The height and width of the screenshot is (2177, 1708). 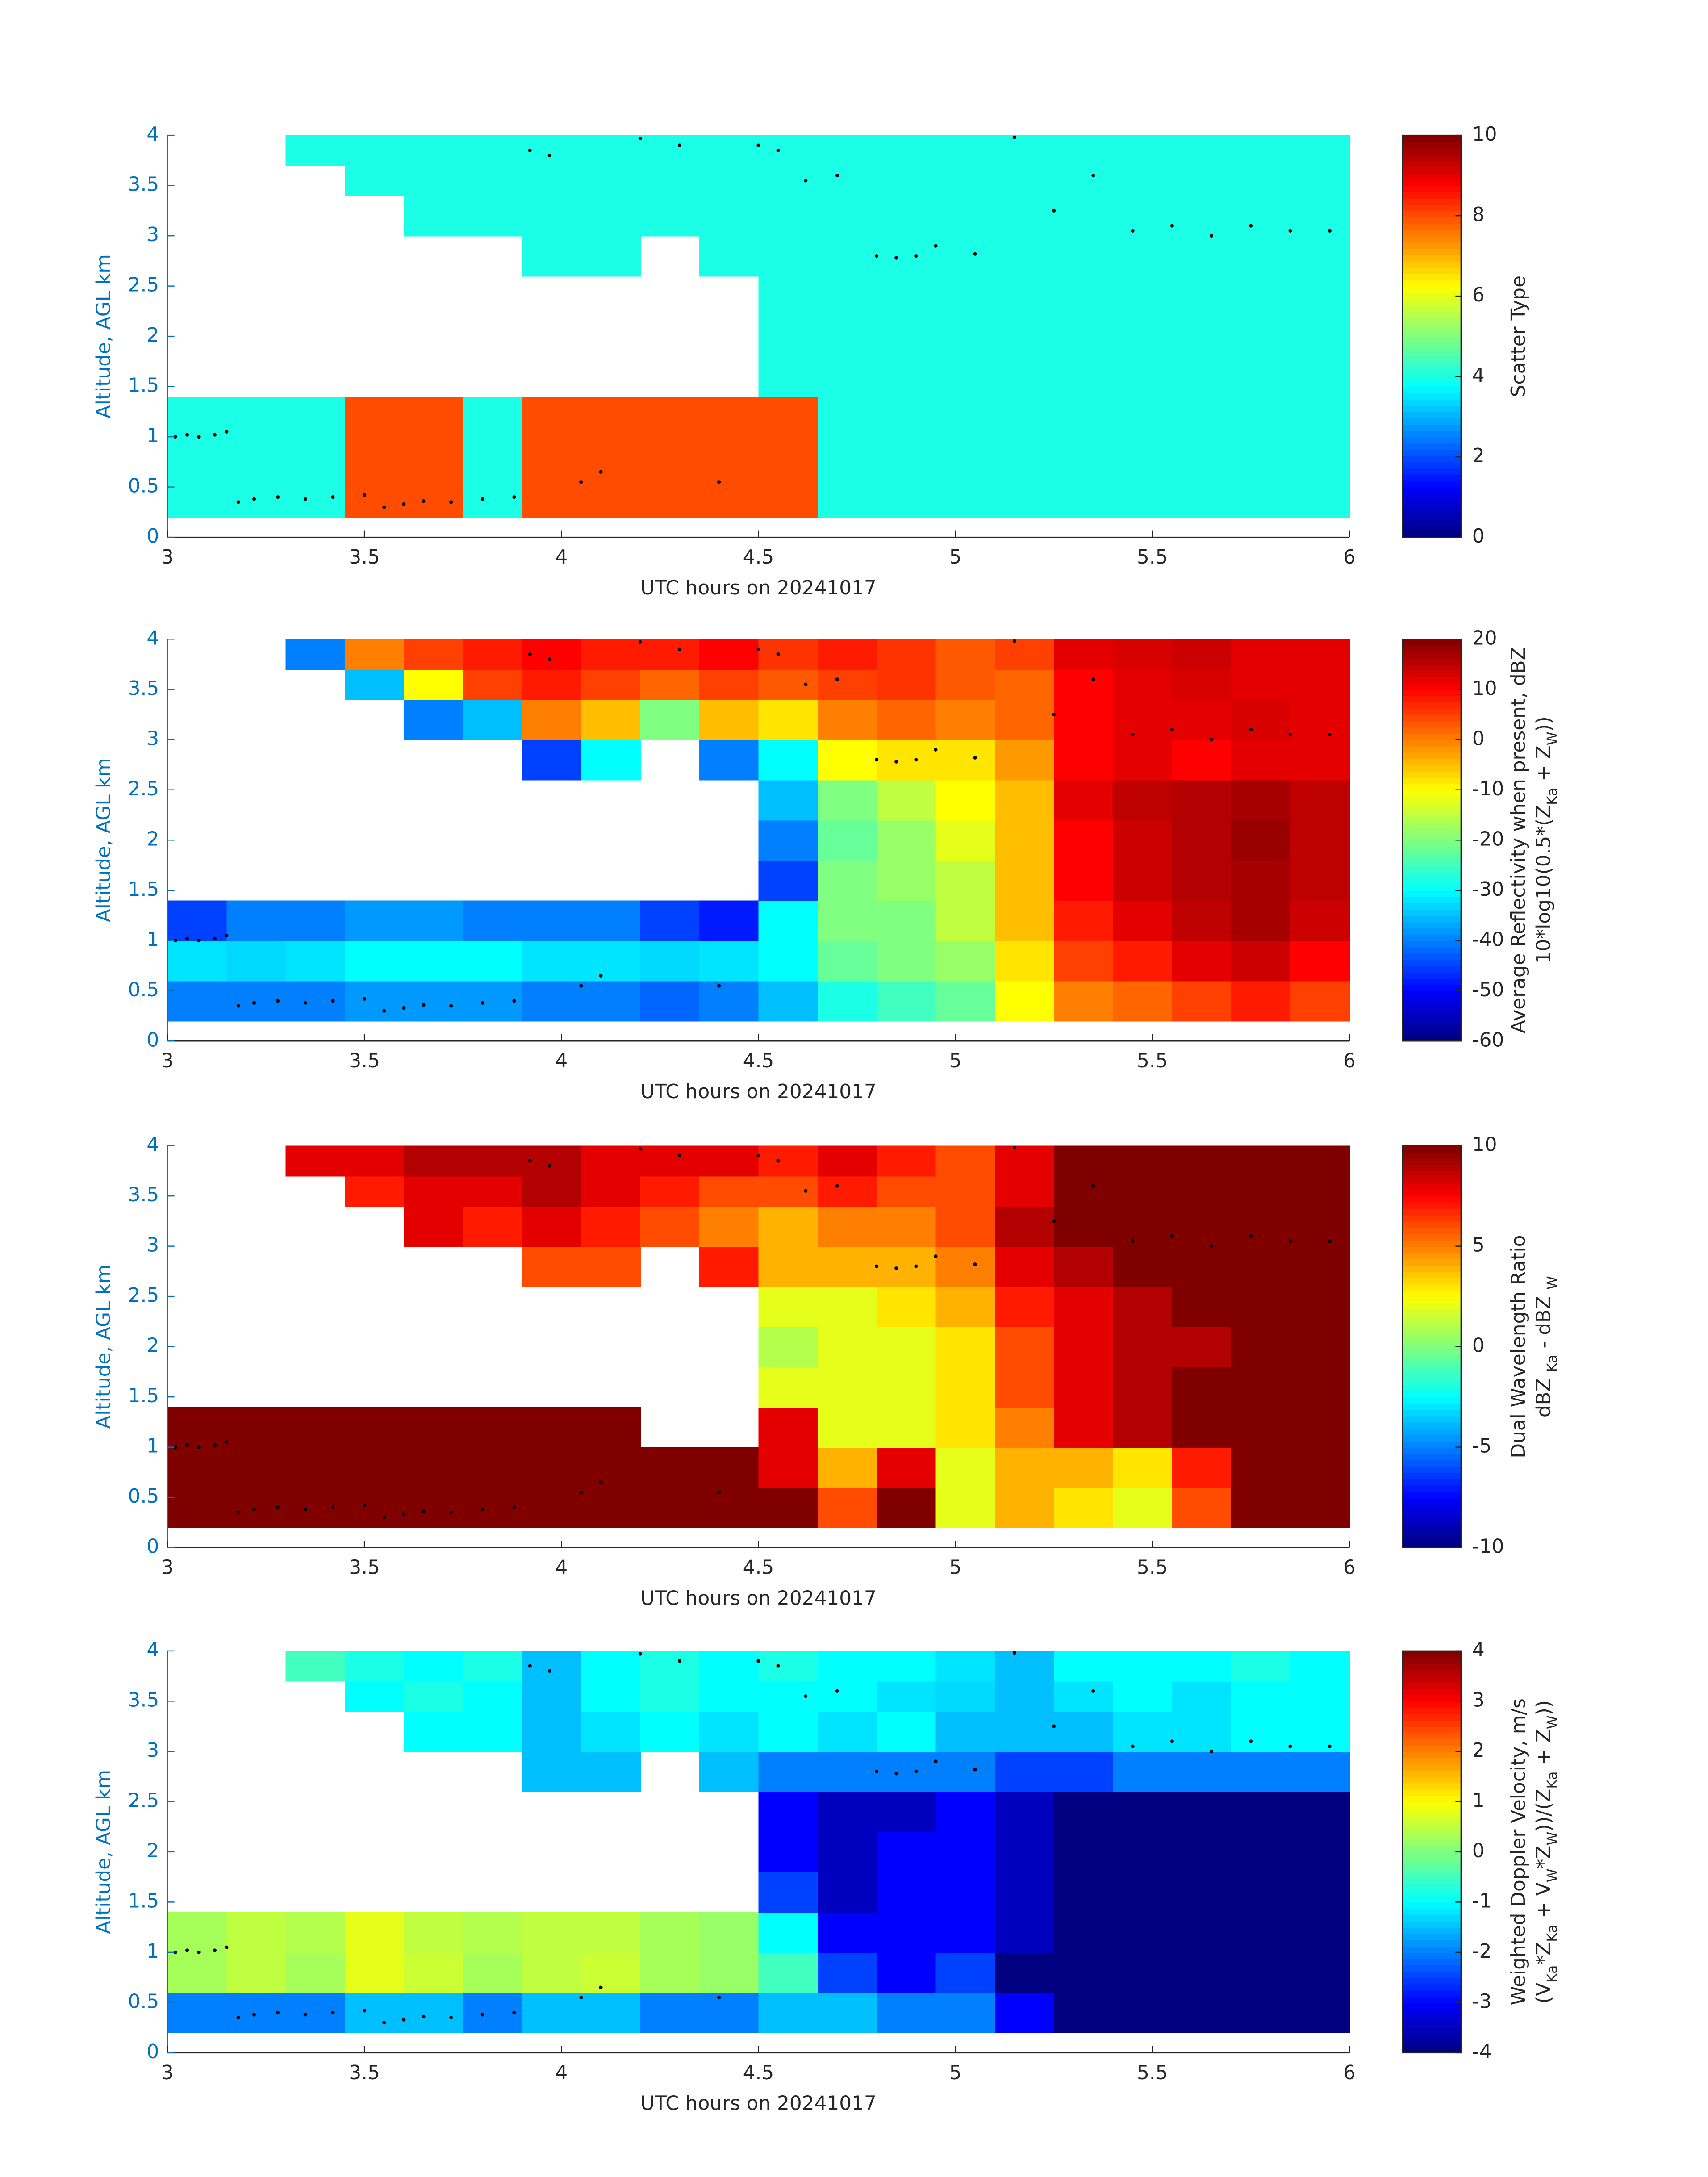 What do you see at coordinates (1552, 1875) in the screenshot?
I see `colorbar-label-part: W` at bounding box center [1552, 1875].